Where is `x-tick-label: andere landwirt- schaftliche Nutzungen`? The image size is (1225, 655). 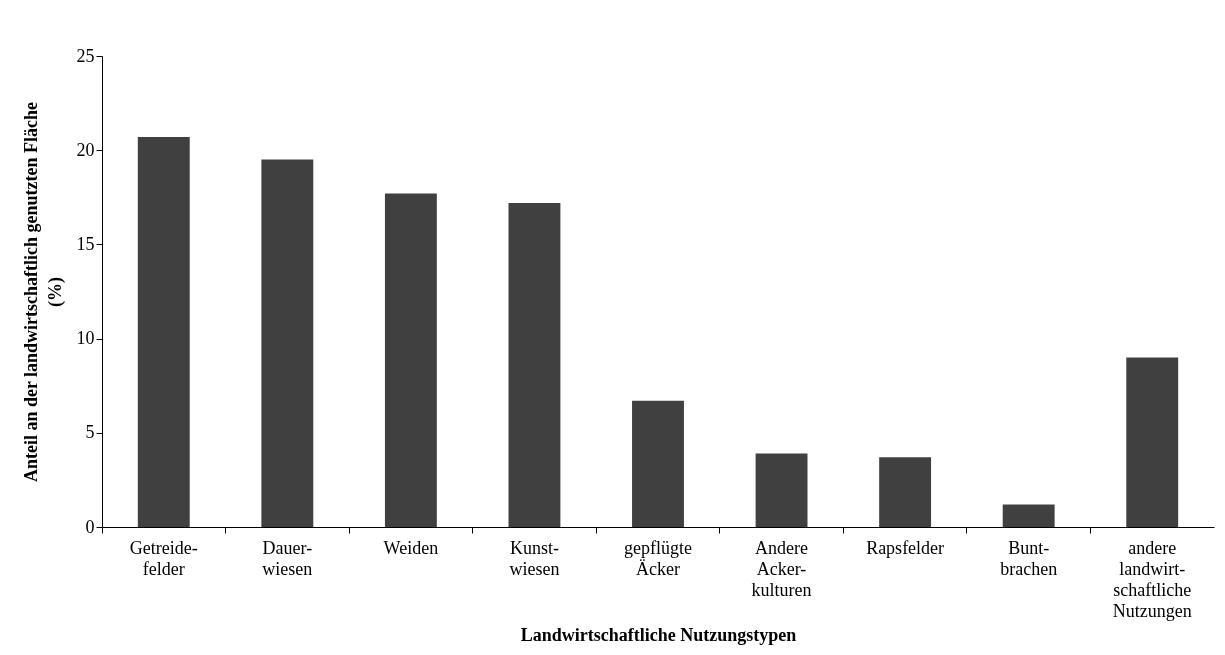 x-tick-label: andere landwirt- schaftliche Nutzungen is located at coordinates (1152, 579).